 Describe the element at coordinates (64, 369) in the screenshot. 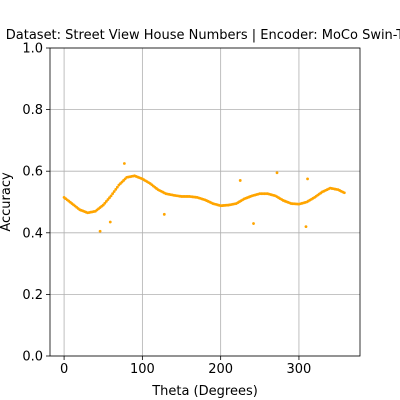

I see `x-tick-label: 0` at that location.